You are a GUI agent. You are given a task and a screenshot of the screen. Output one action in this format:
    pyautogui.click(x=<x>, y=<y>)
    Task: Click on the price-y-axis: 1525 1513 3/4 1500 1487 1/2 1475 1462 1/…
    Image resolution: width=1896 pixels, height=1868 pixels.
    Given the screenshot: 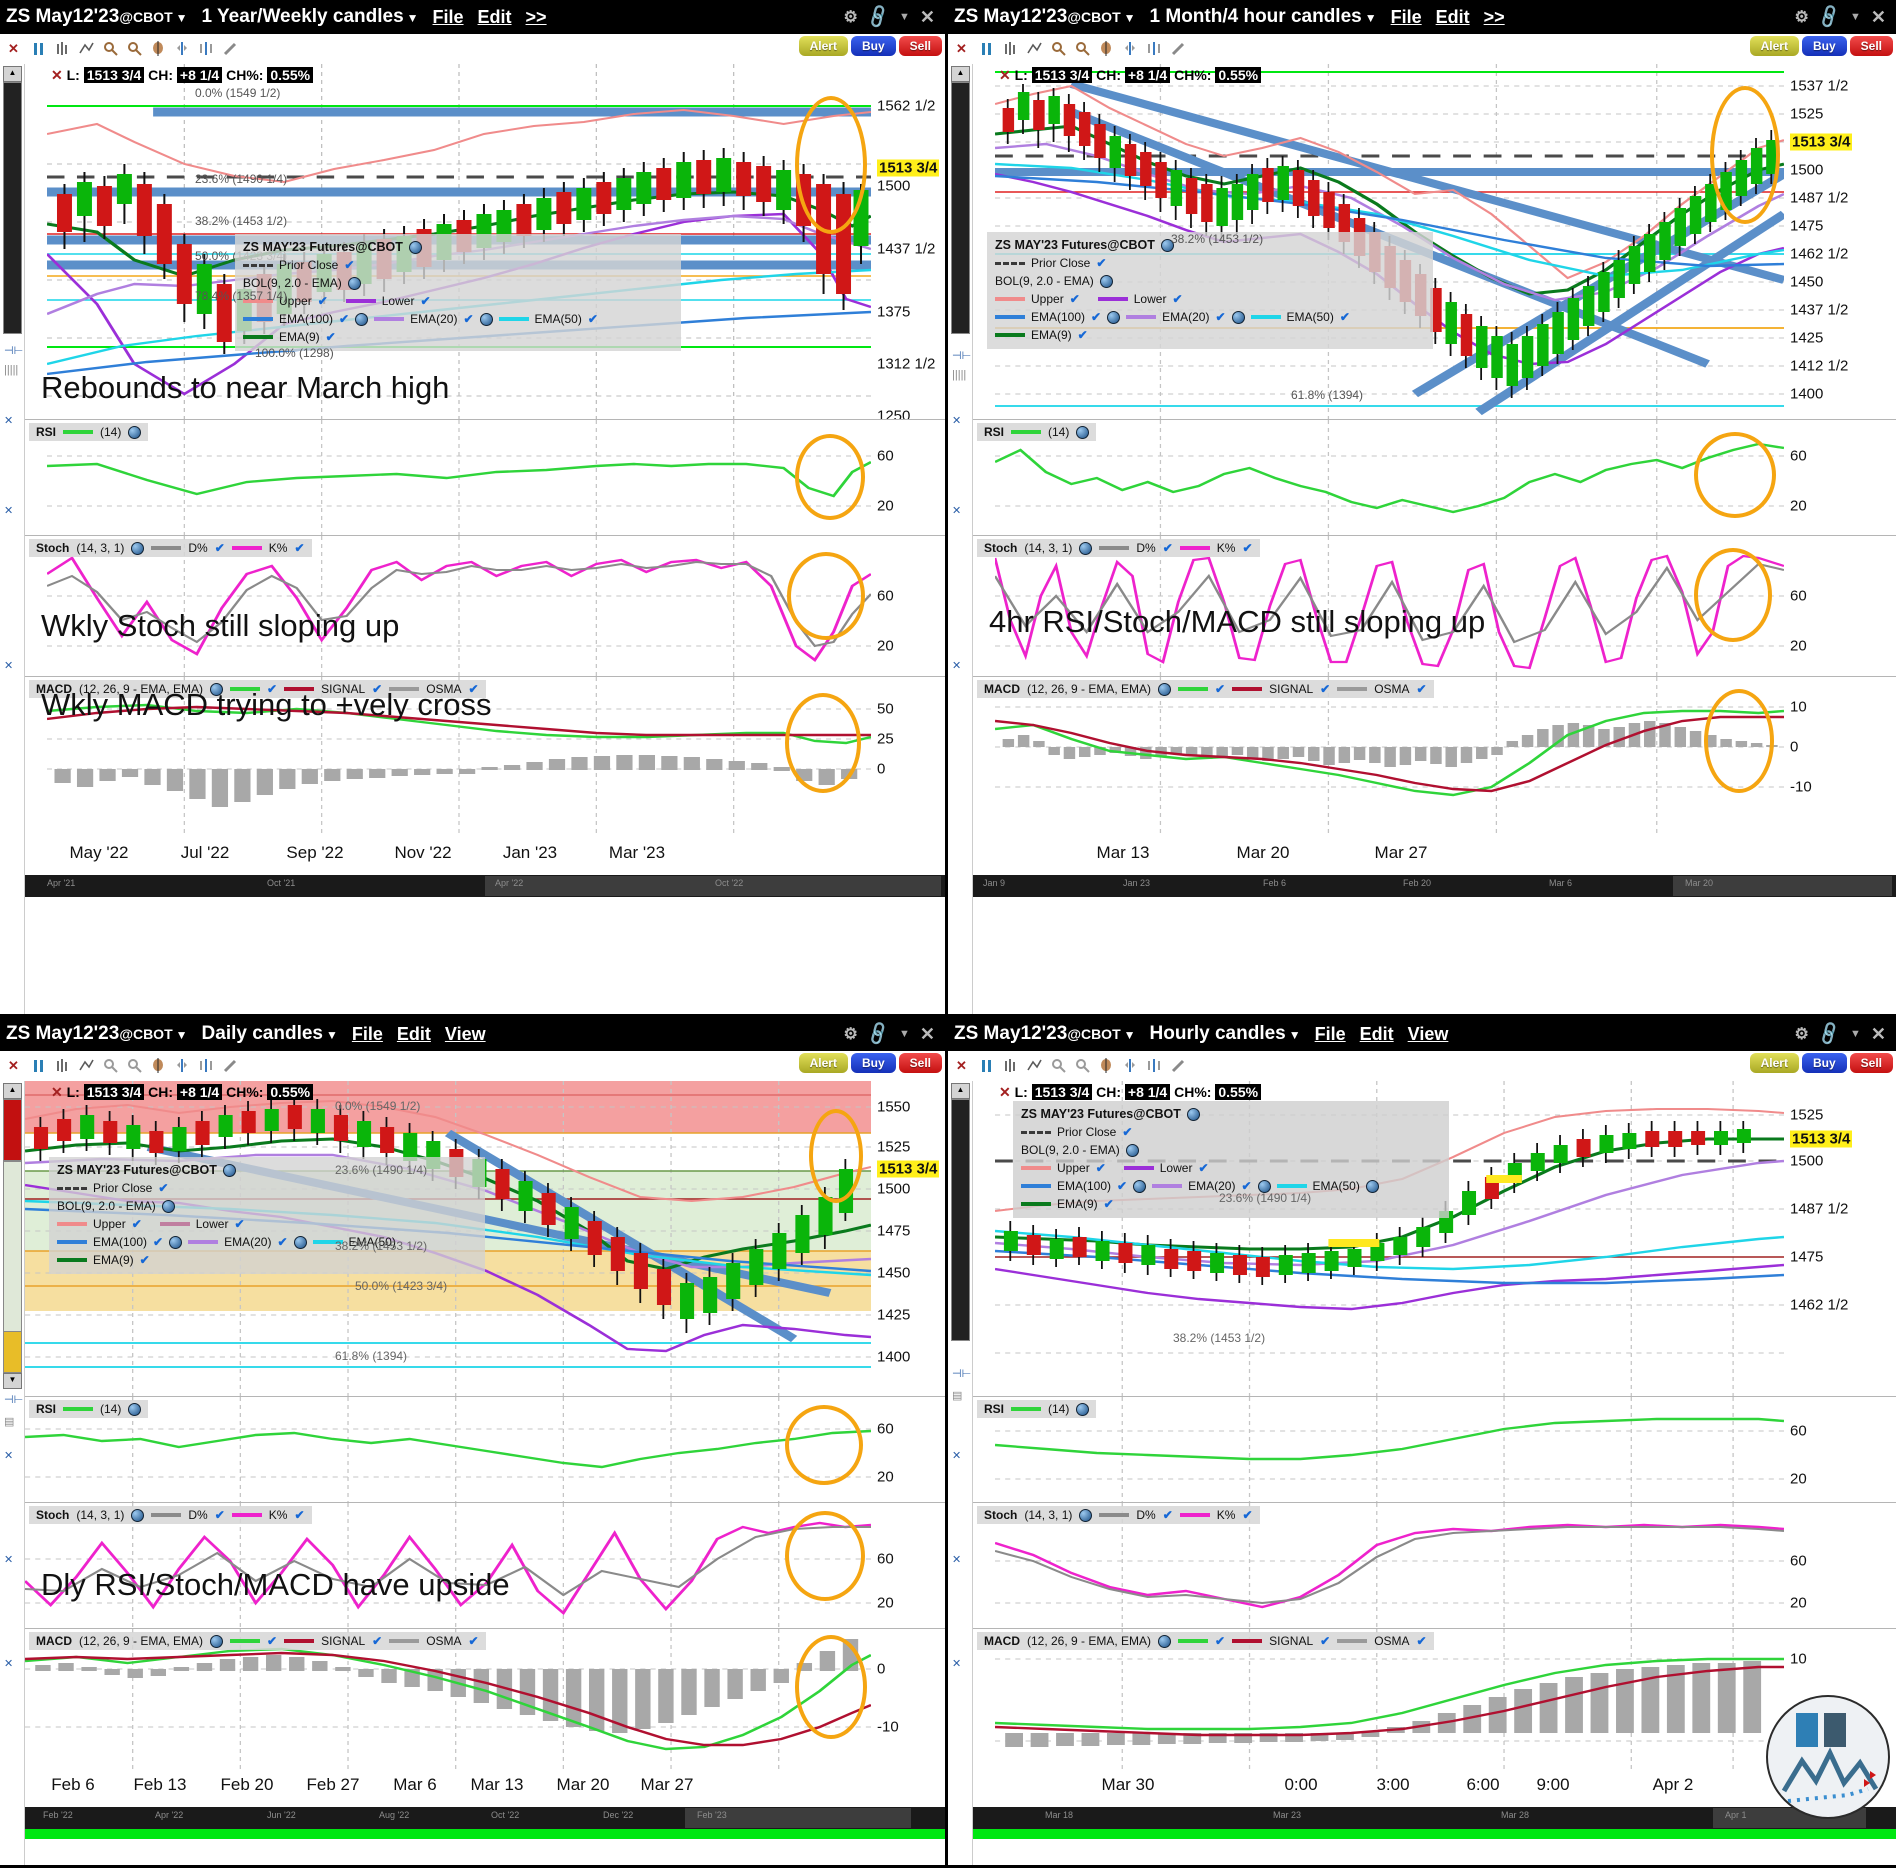 What is the action you would take?
    pyautogui.click(x=1840, y=1238)
    